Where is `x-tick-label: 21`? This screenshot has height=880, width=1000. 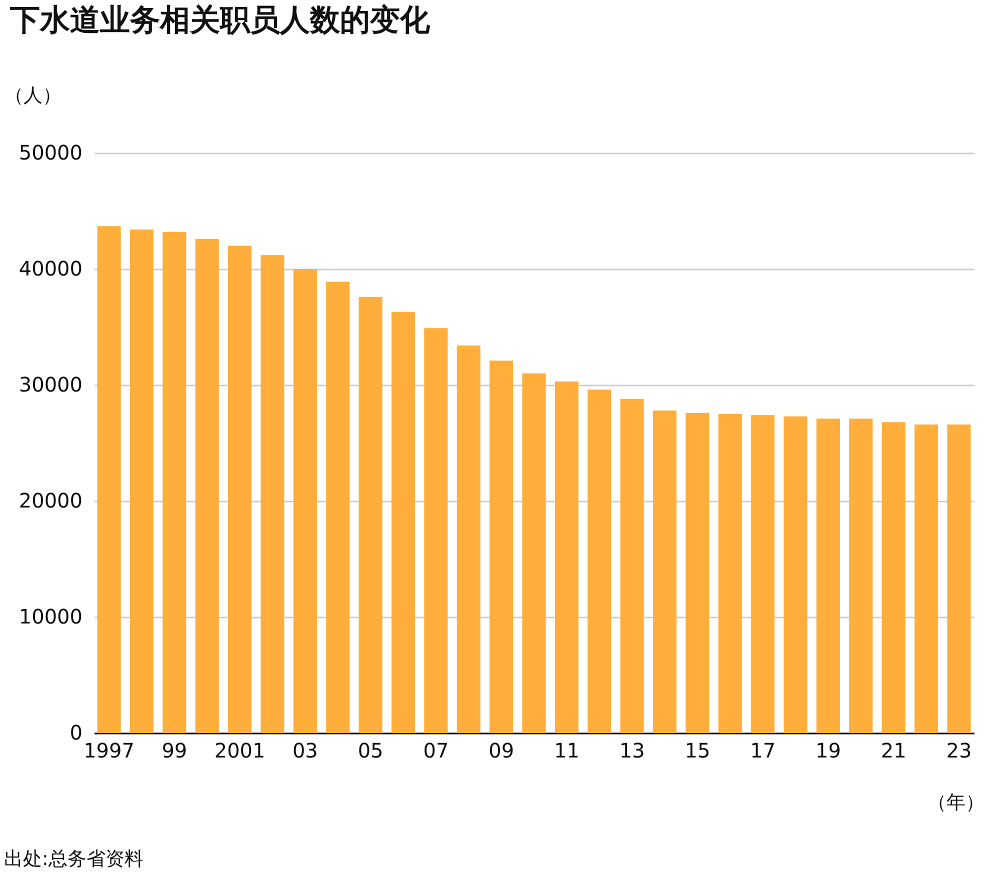
x-tick-label: 21 is located at coordinates (893, 750).